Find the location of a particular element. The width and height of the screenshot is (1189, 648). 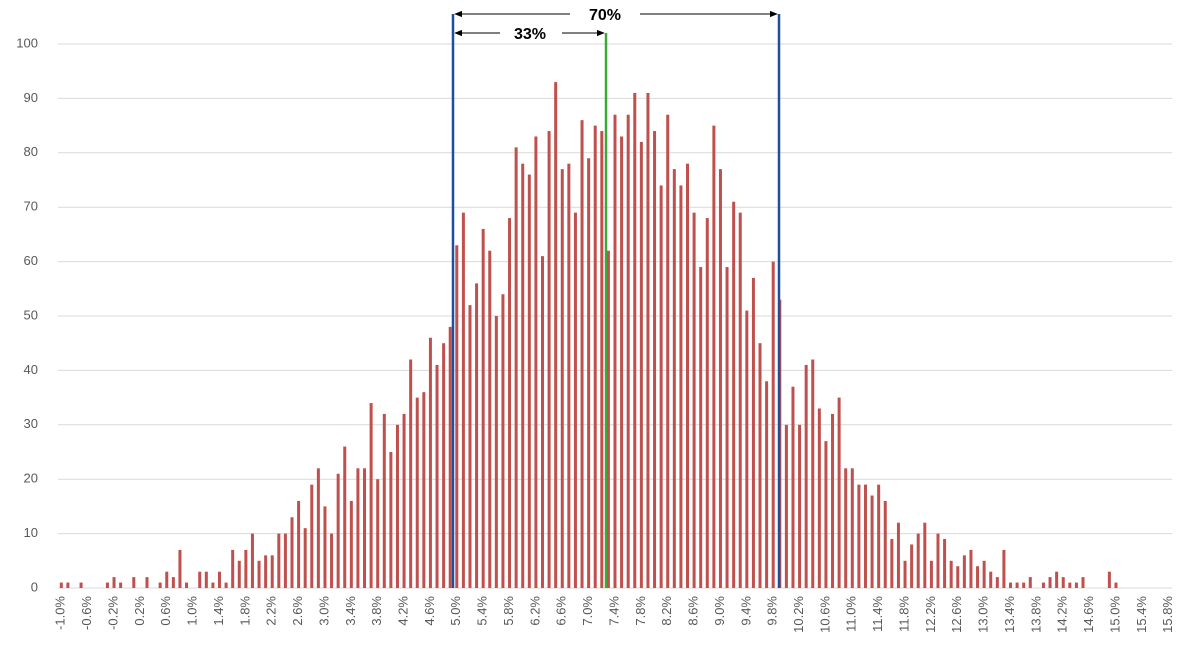

x-tick-label: 15.0% is located at coordinates (1114, 614).